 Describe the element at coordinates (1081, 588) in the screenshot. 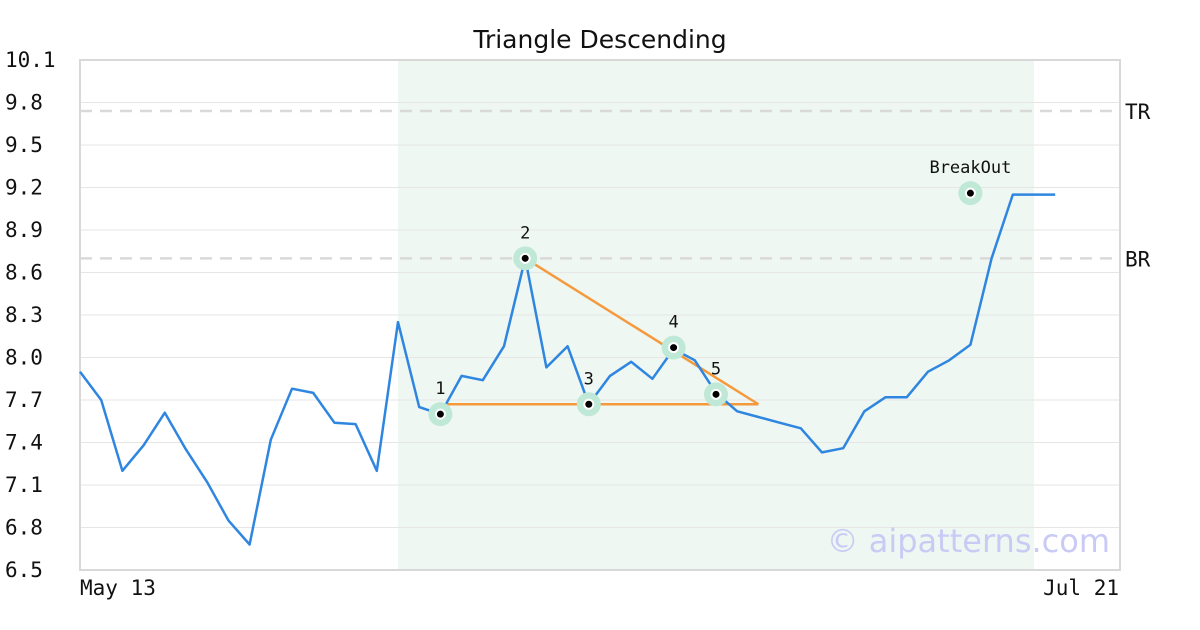

I see `x-tick-label: Jul 21` at that location.